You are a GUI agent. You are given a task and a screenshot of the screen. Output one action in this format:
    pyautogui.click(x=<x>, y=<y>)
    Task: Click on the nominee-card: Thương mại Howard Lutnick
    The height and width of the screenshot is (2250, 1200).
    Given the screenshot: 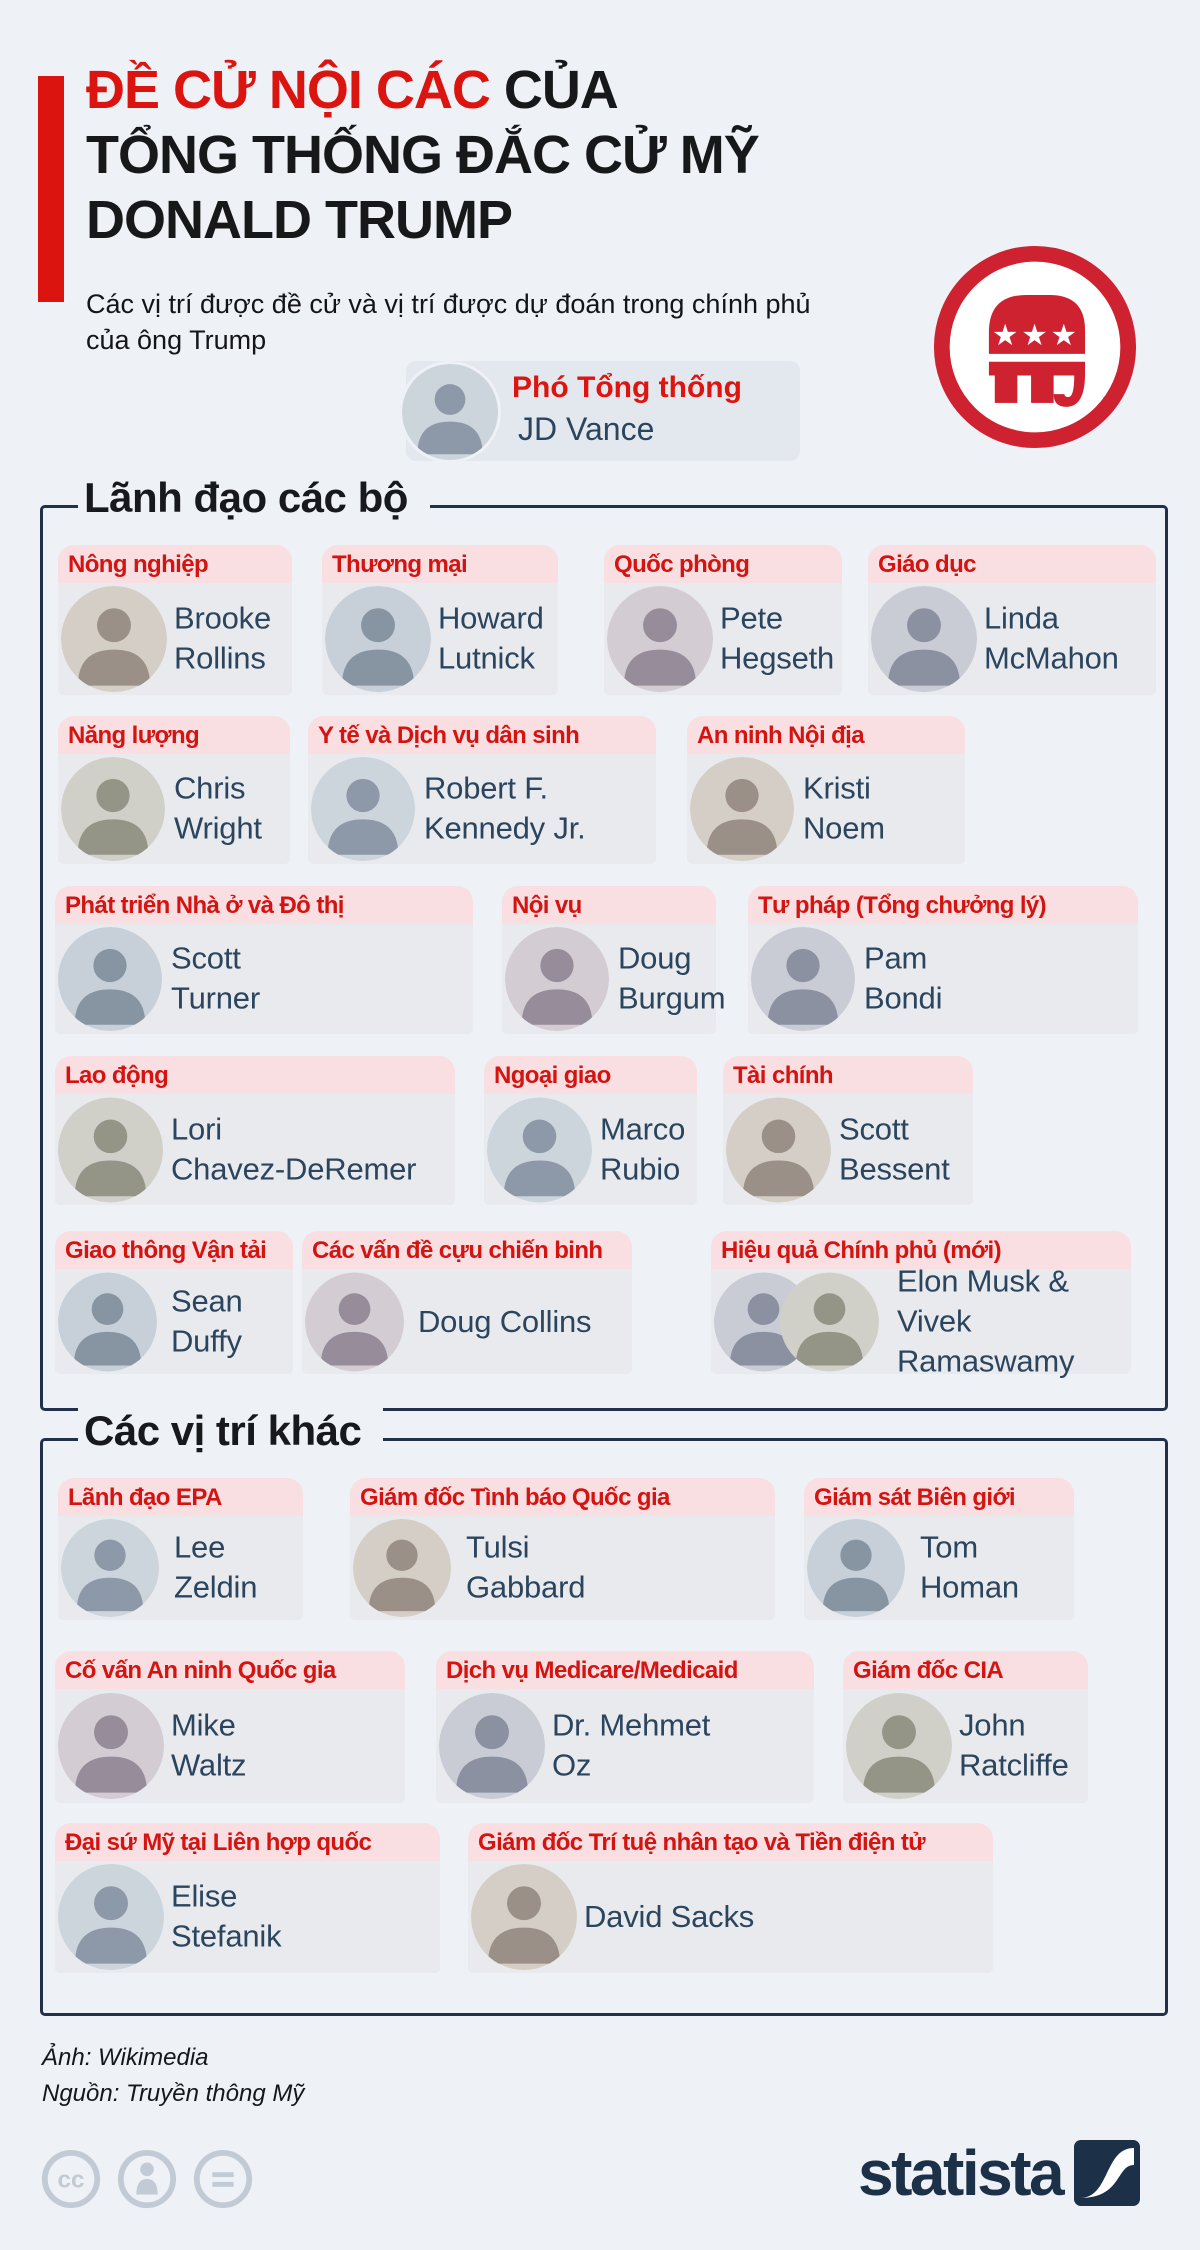 What is the action you would take?
    pyautogui.click(x=440, y=620)
    